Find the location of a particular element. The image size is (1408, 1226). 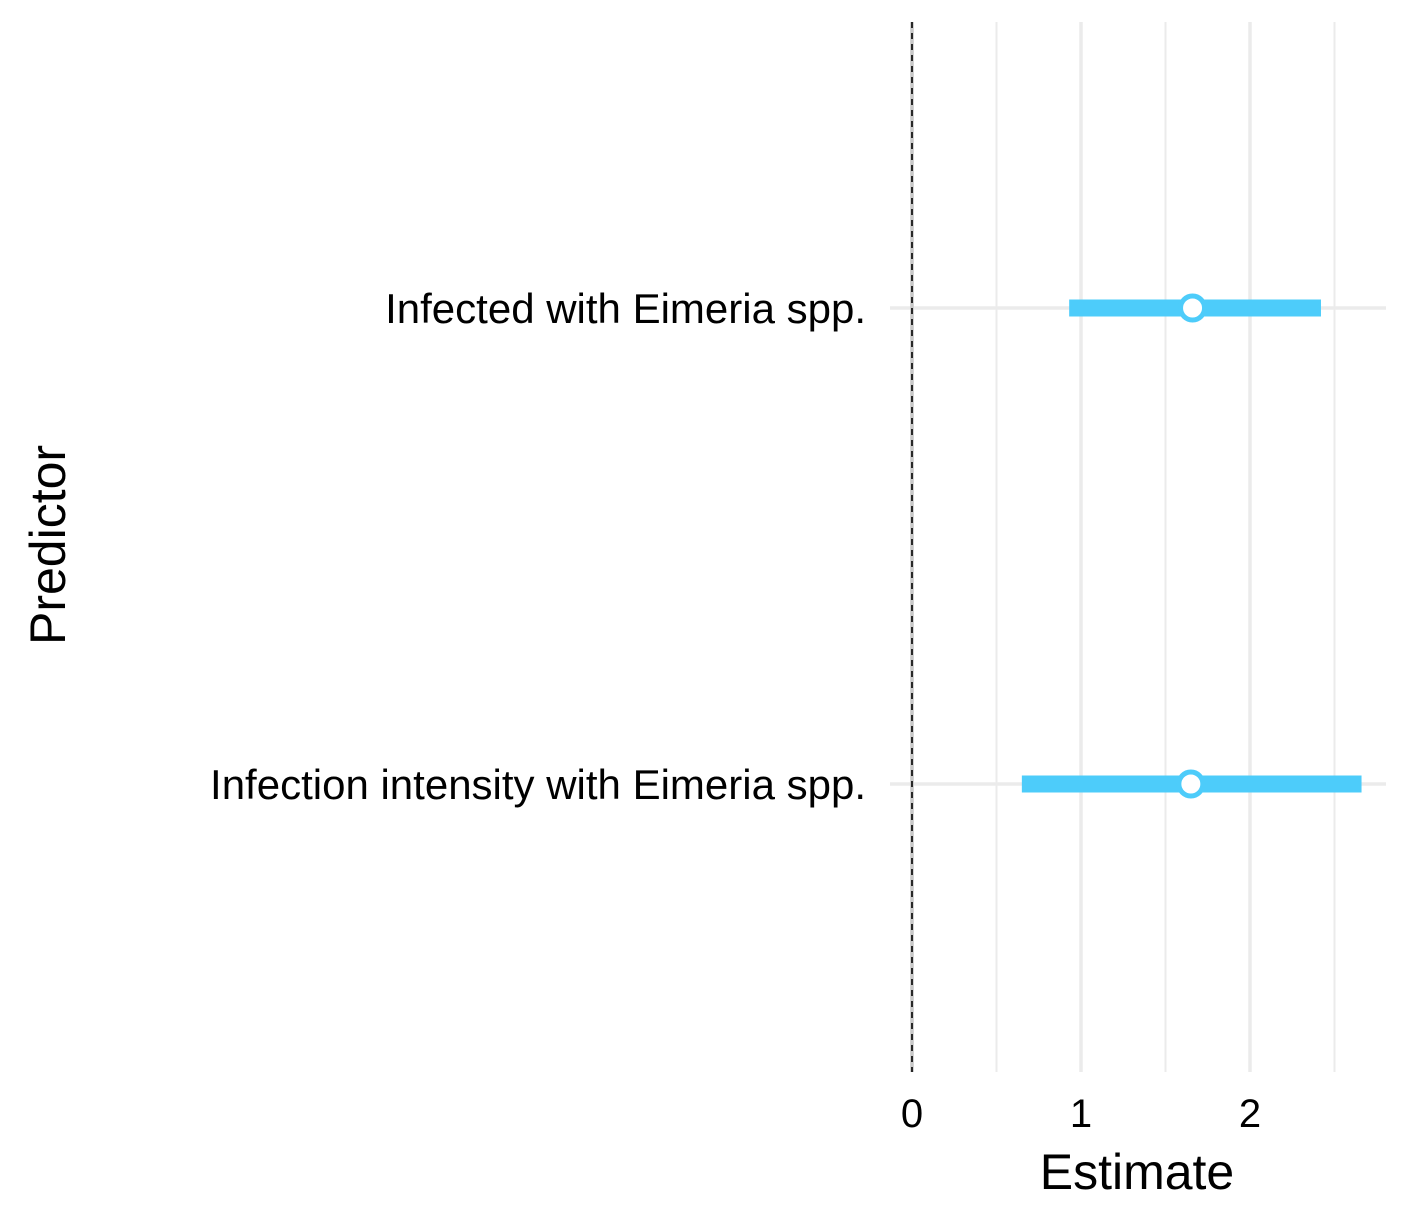

estimate-marks is located at coordinates (1191, 546).